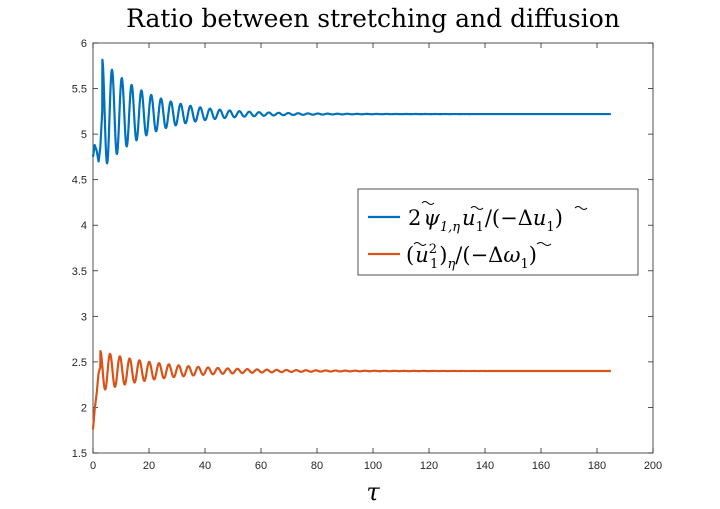 The height and width of the screenshot is (509, 720). Describe the element at coordinates (261, 466) in the screenshot. I see `x-tick-label-3: 60` at that location.